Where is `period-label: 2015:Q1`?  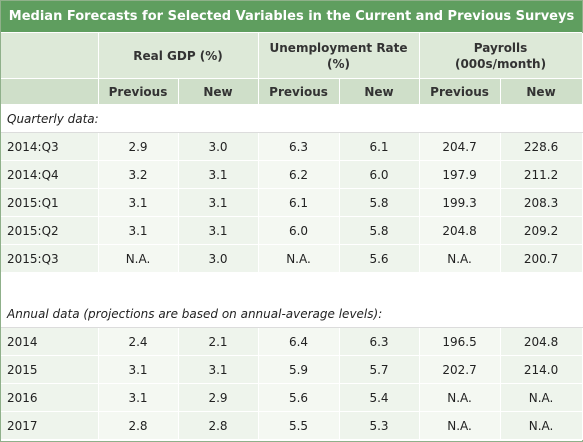 period-label: 2015:Q1 is located at coordinates (50, 202).